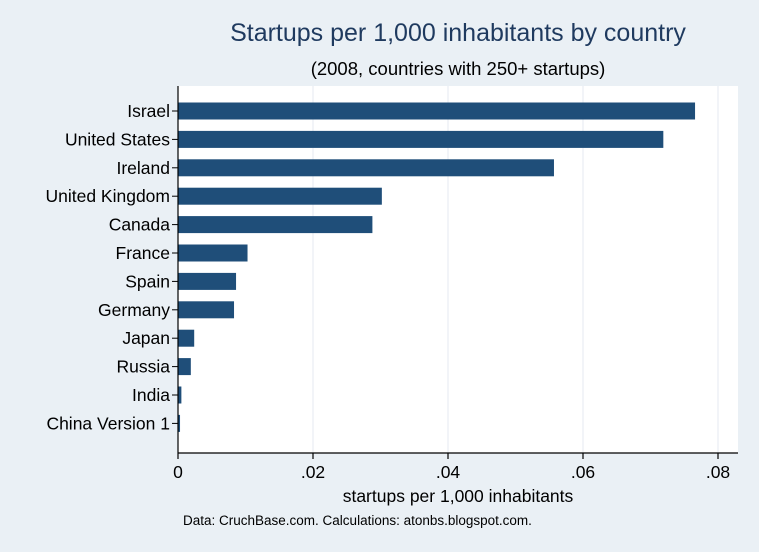 This screenshot has width=759, height=552. What do you see at coordinates (458, 68) in the screenshot?
I see `chart-subtitle: (2008, countries with 250+ startups)` at bounding box center [458, 68].